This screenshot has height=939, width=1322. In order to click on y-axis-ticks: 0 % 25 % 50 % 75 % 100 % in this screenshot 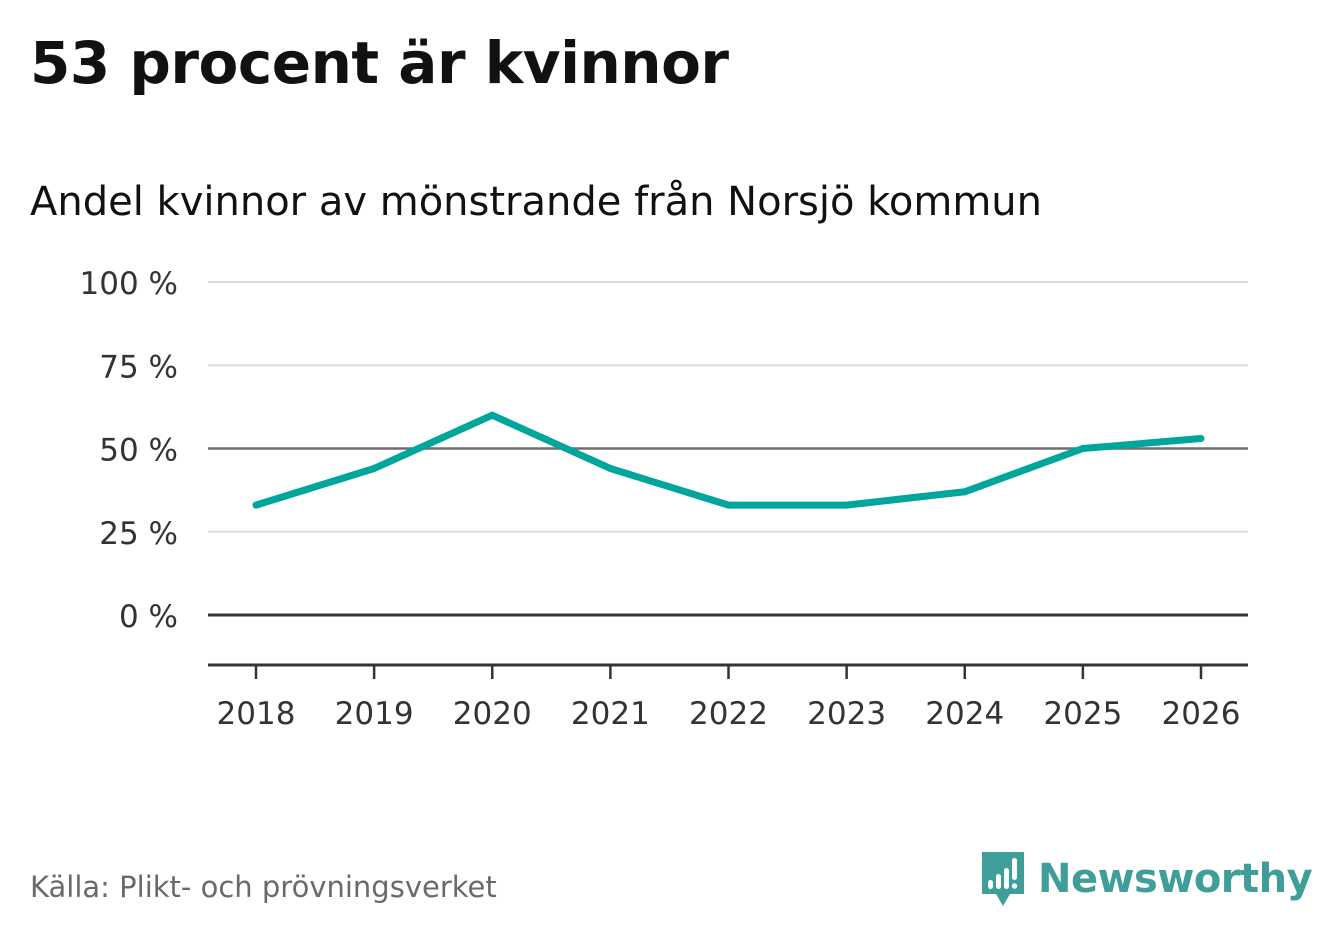, I will do `click(129, 450)`.